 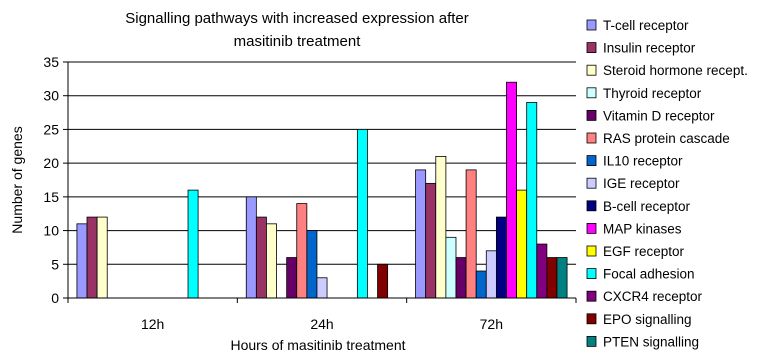 What do you see at coordinates (491, 324) in the screenshot?
I see `x-tick-label: 72h` at bounding box center [491, 324].